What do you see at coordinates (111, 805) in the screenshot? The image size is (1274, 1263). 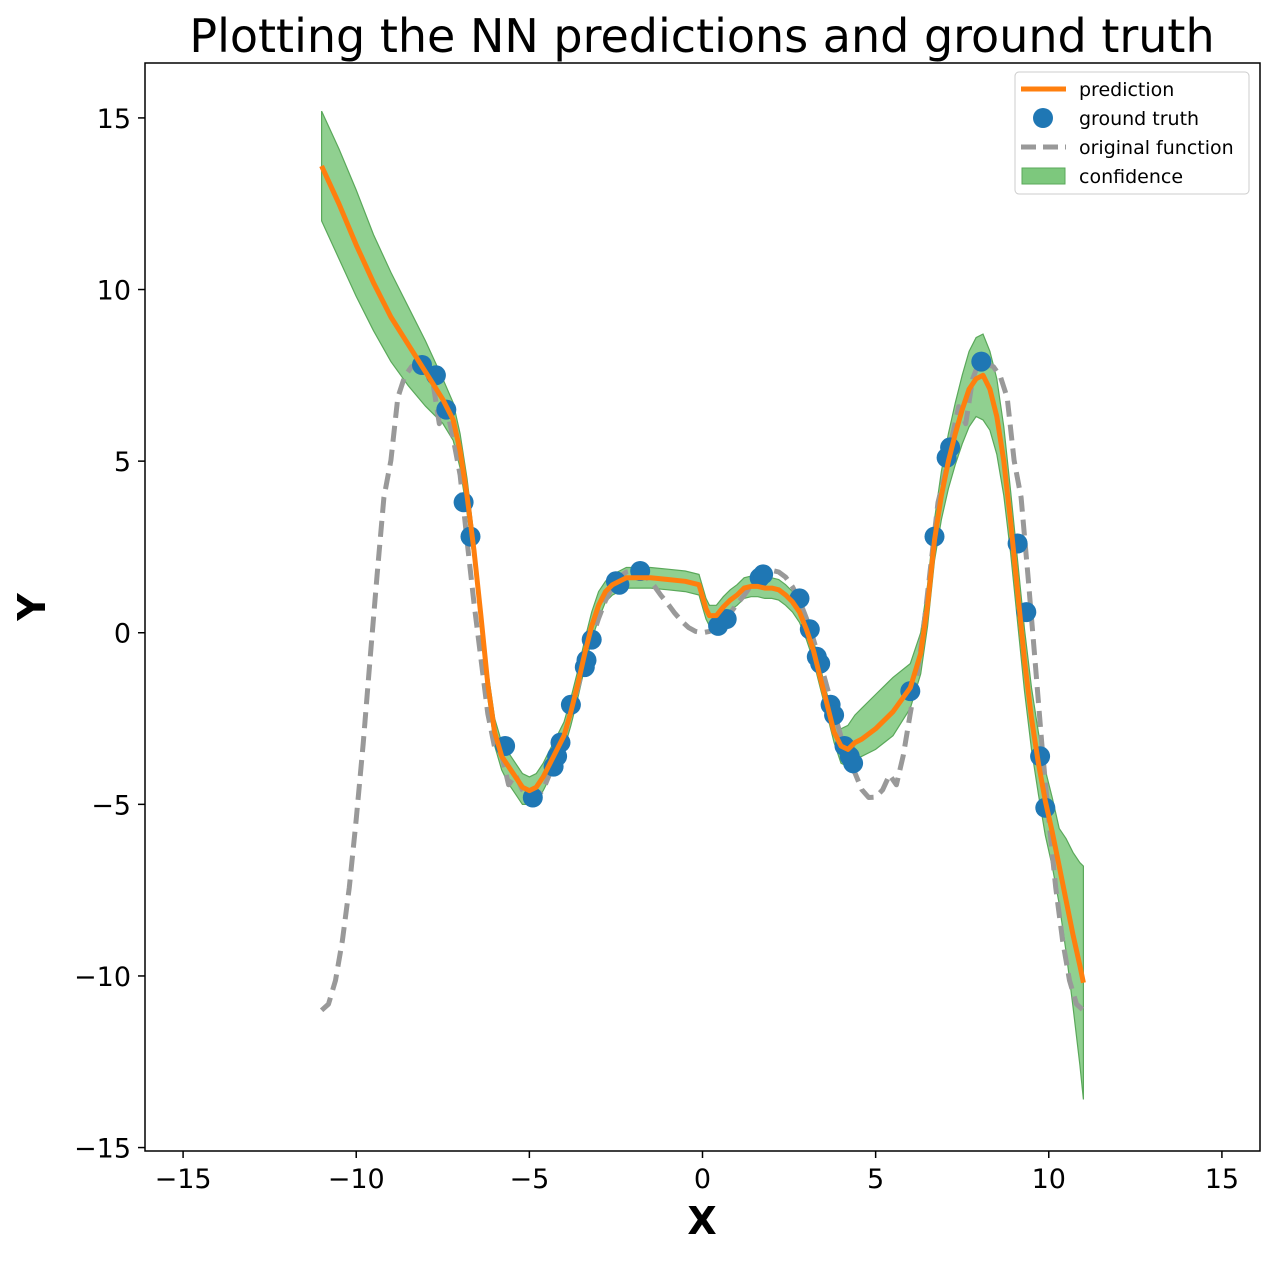 I see `y-tick-label: −5` at bounding box center [111, 805].